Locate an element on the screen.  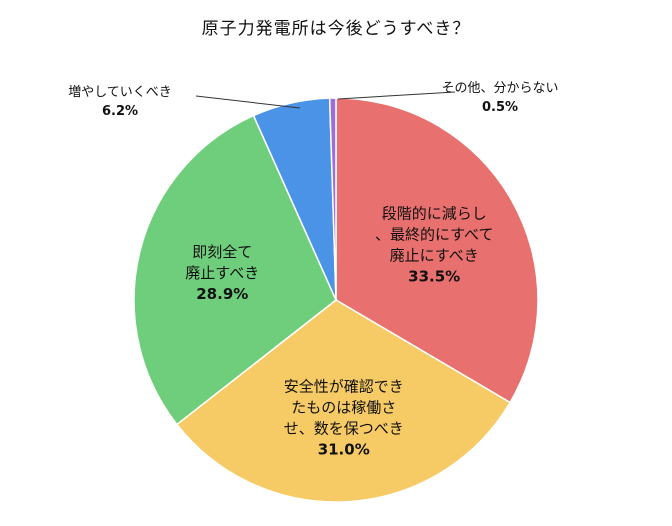
slice-category-label-2: 廃止すべき is located at coordinates (222, 273).